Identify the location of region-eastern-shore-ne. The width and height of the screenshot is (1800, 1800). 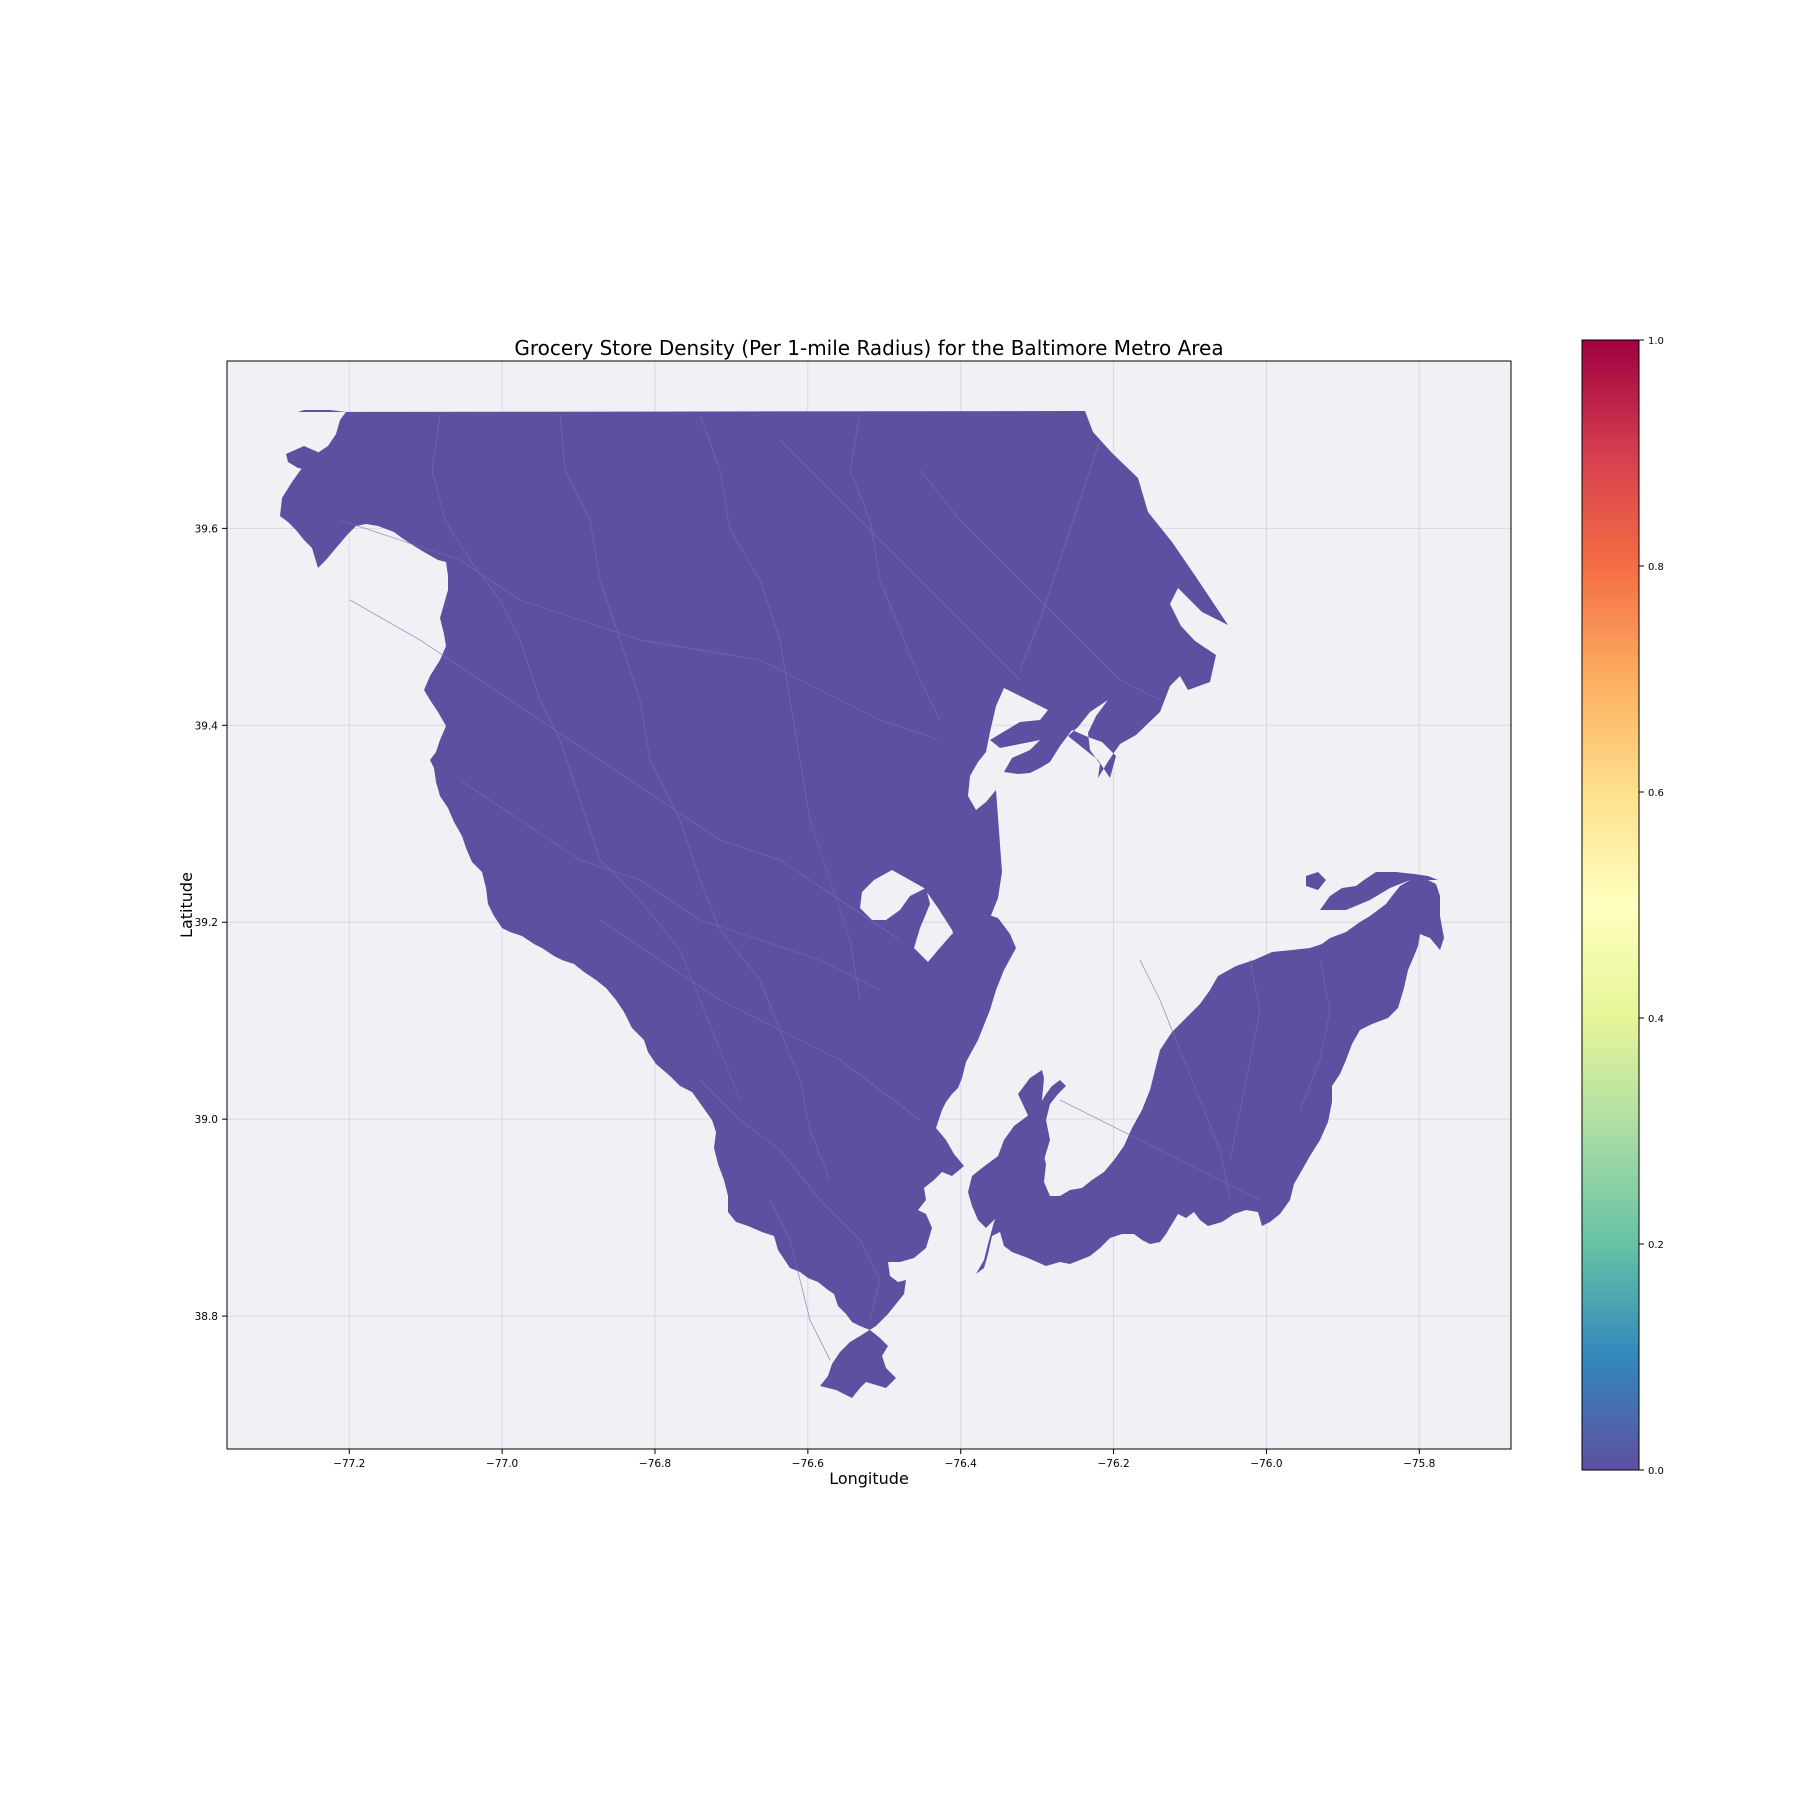
(1379, 891).